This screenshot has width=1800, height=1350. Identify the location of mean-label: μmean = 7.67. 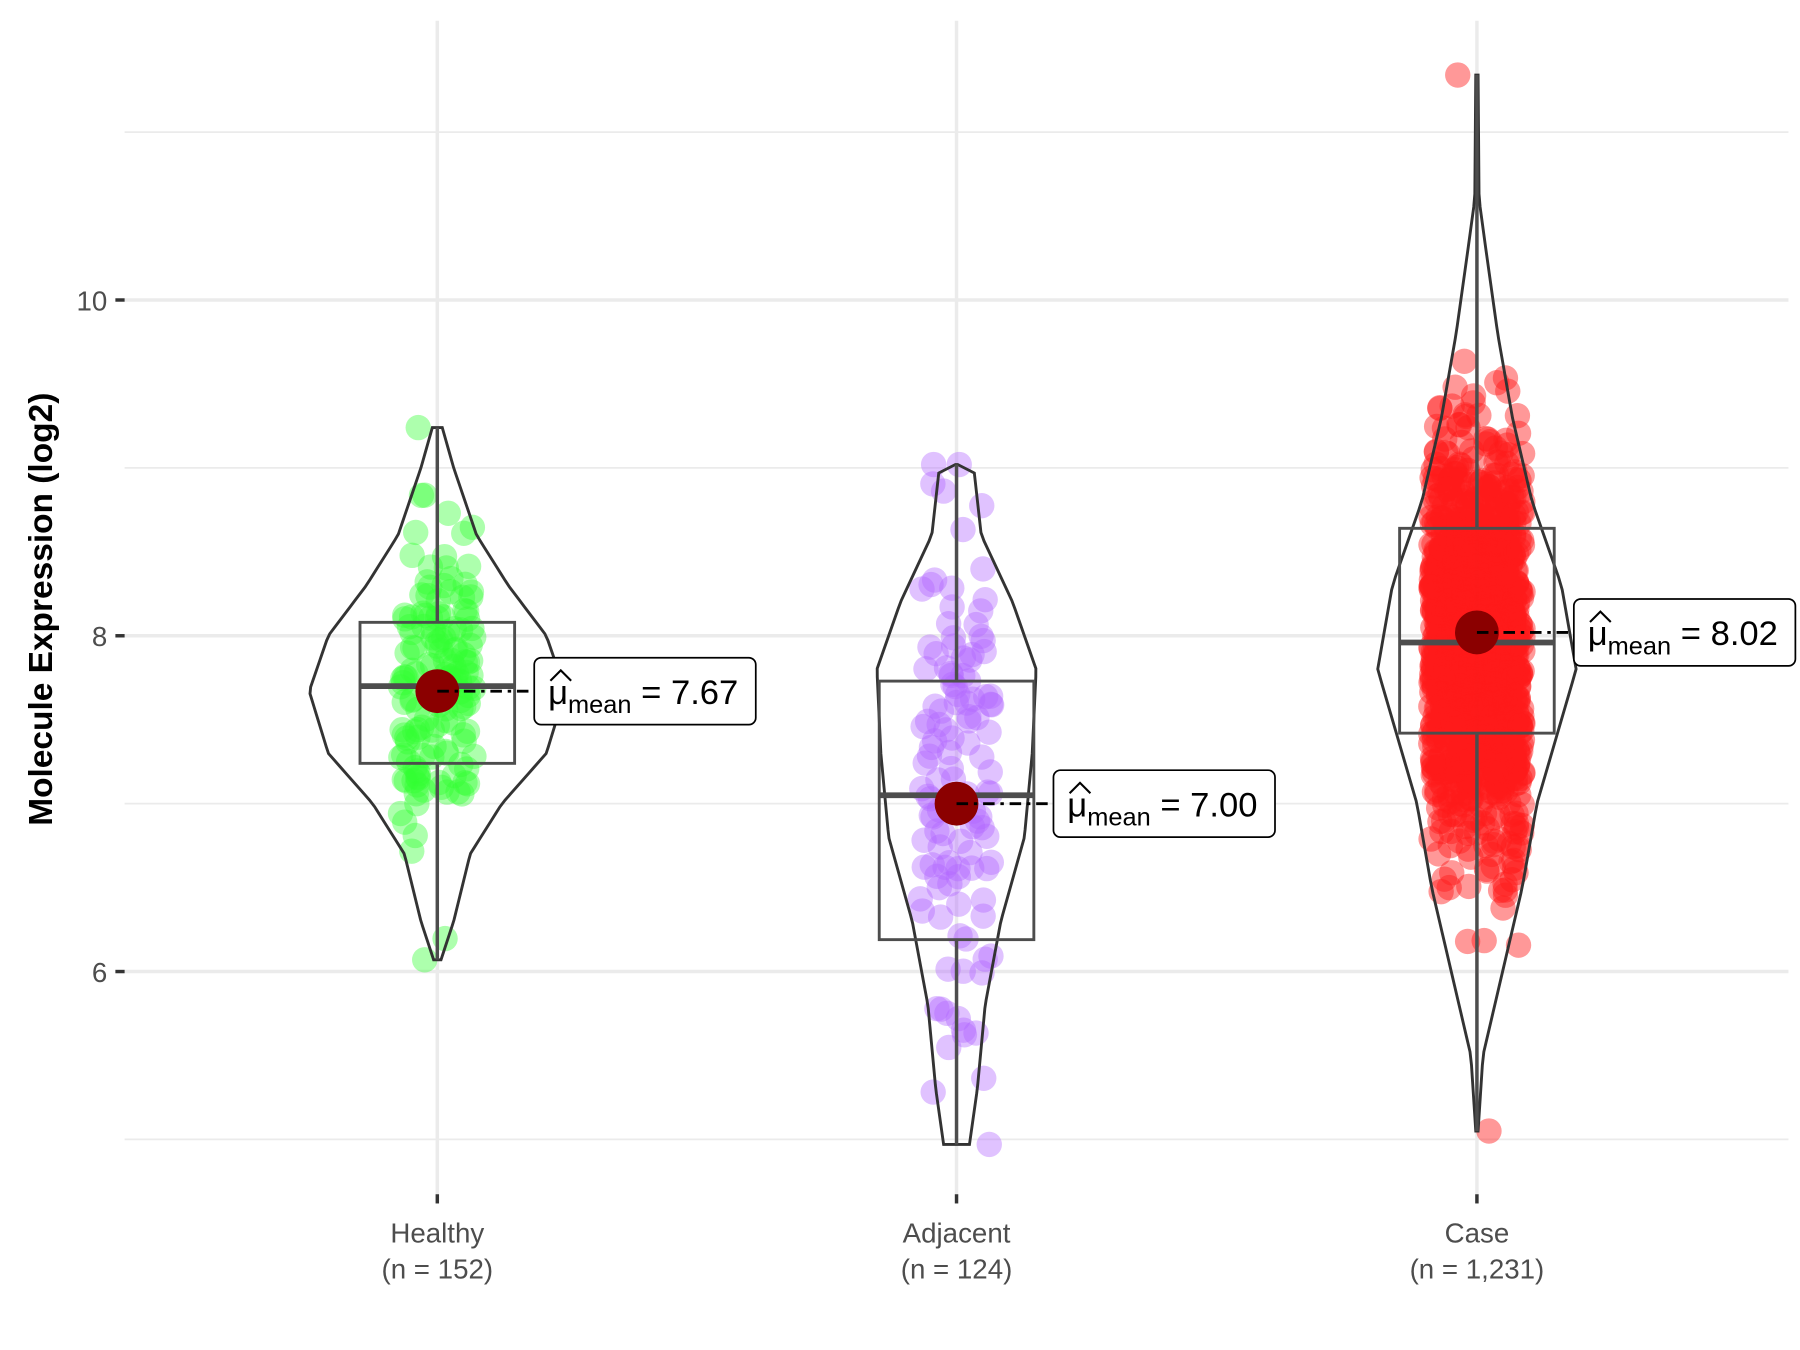
(643, 696).